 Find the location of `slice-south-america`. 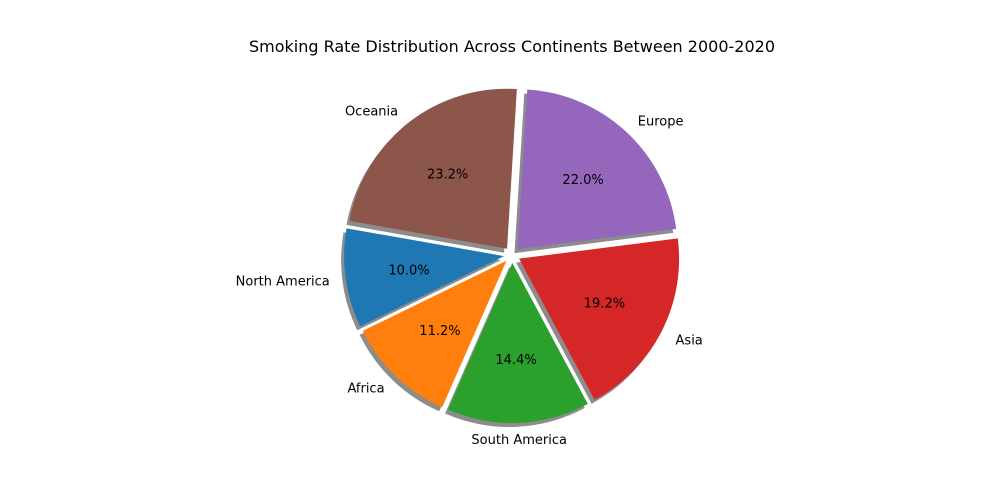

slice-south-america is located at coordinates (518, 342).